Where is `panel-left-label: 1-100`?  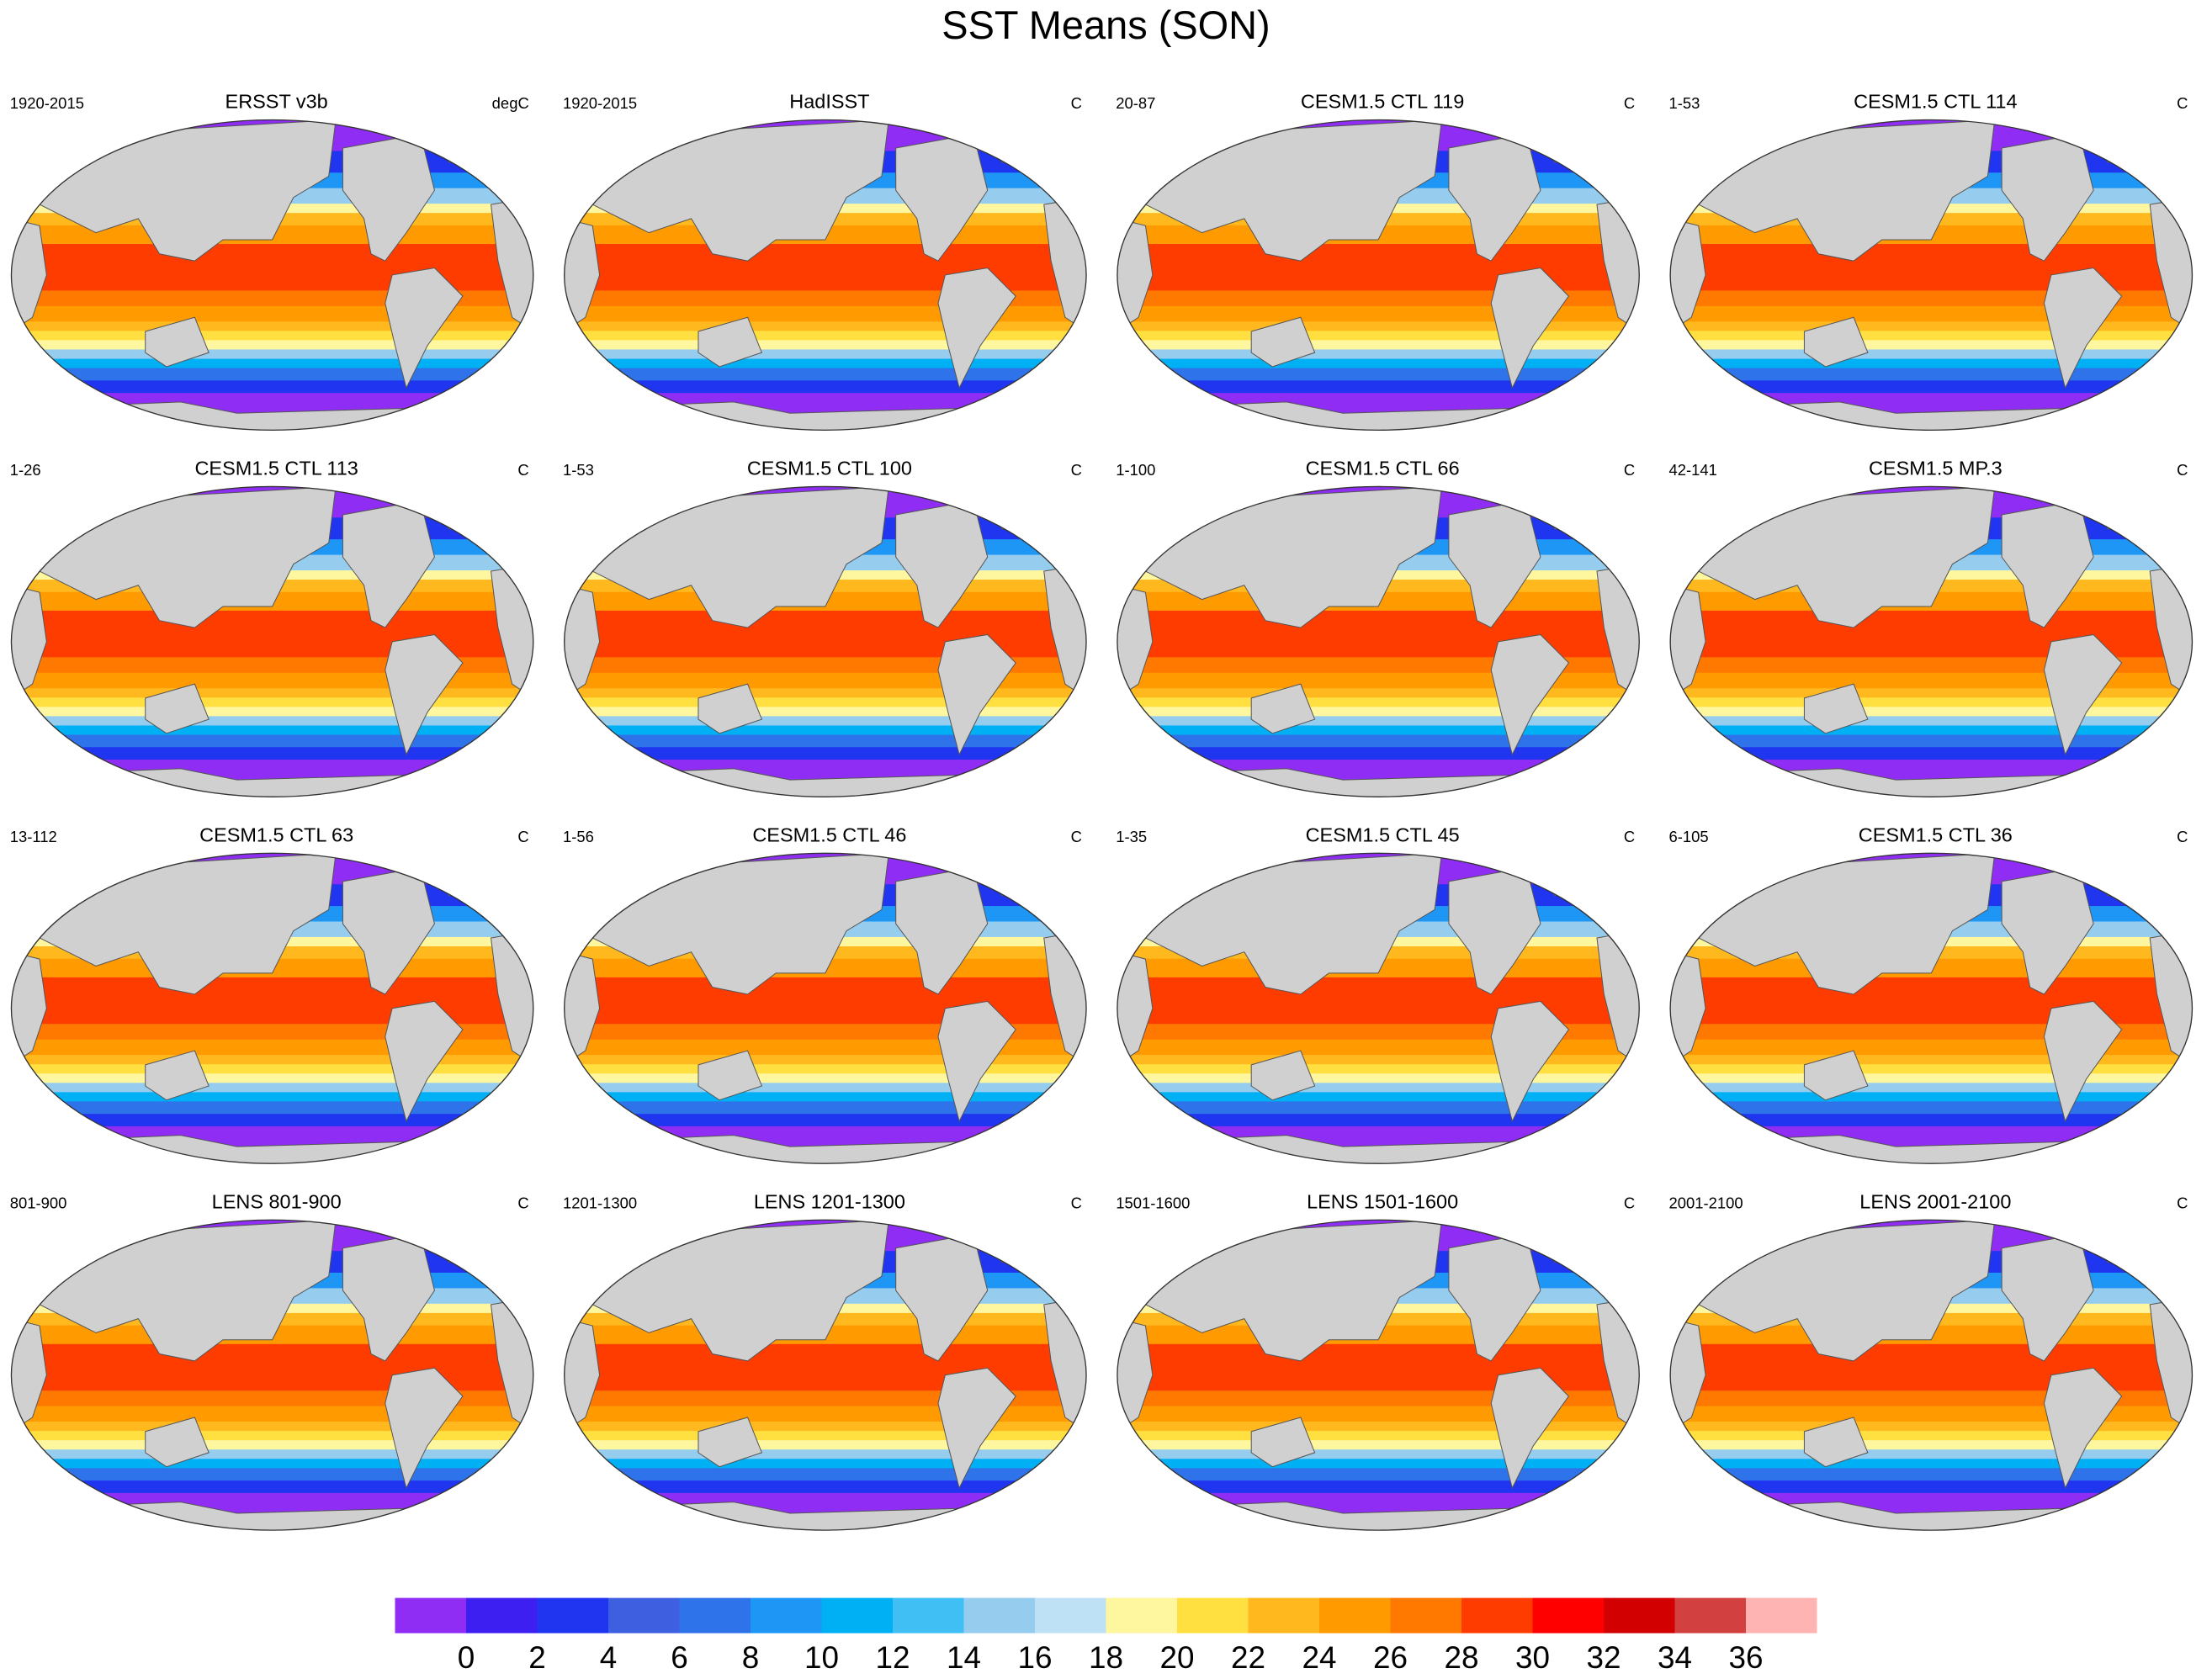 panel-left-label: 1-100 is located at coordinates (1135, 470).